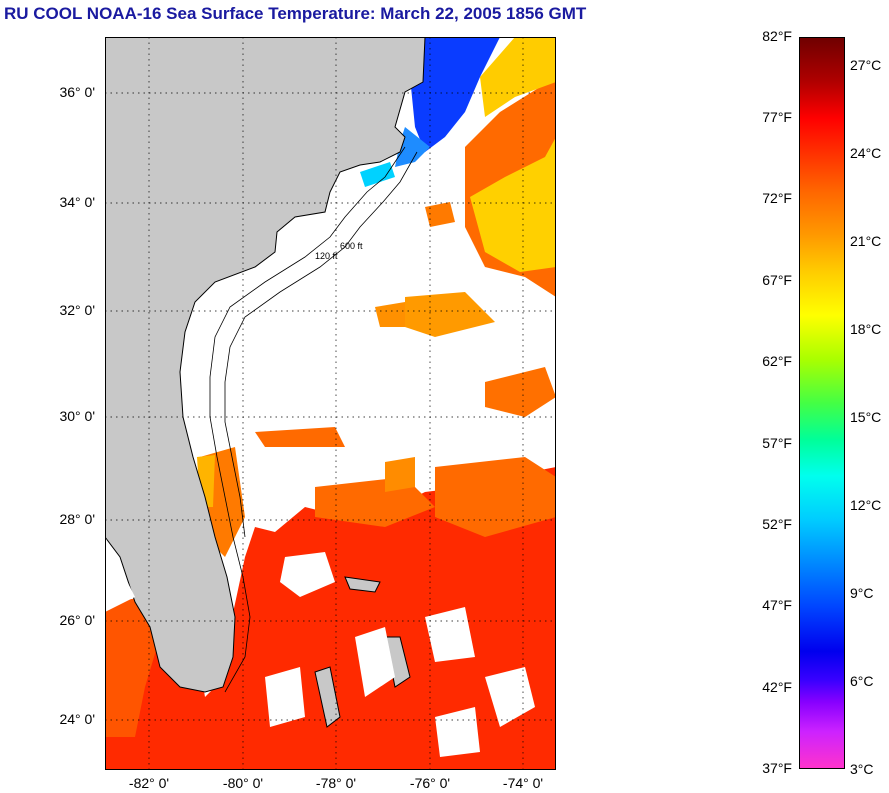  What do you see at coordinates (862, 769) in the screenshot?
I see `c-label-3: 3°C` at bounding box center [862, 769].